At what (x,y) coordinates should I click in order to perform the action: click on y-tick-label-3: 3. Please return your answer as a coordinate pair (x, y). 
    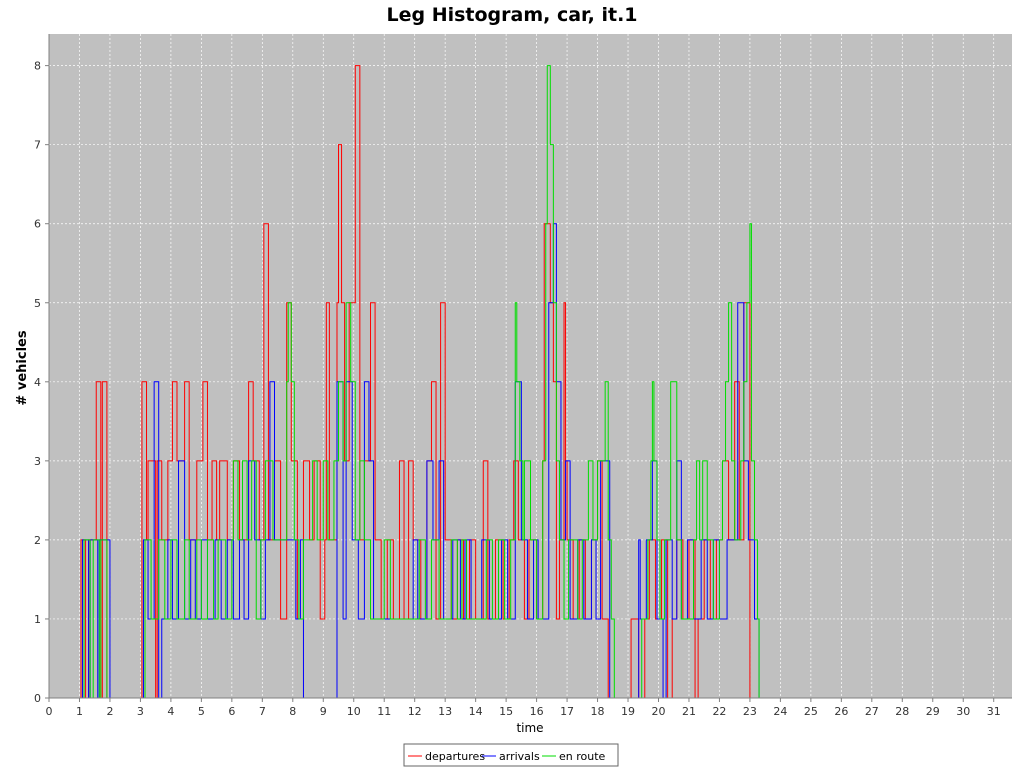
    Looking at the image, I should click on (37, 461).